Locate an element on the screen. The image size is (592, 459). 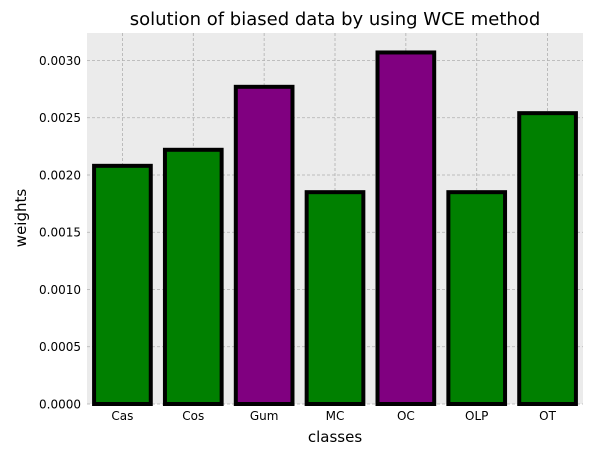
x-tick-labels: Cas Cos Gum MC OC OLP OT is located at coordinates (333, 416).